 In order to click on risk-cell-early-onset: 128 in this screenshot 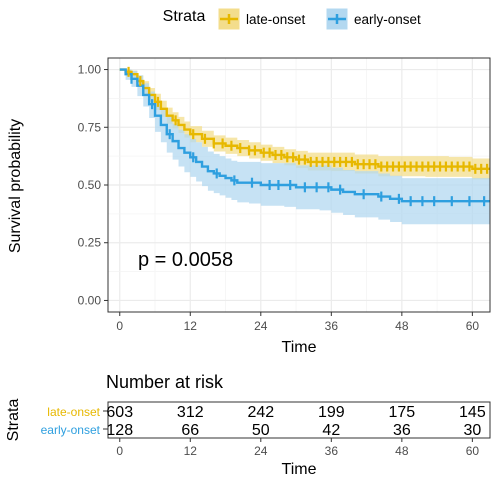, I will do `click(119, 430)`.